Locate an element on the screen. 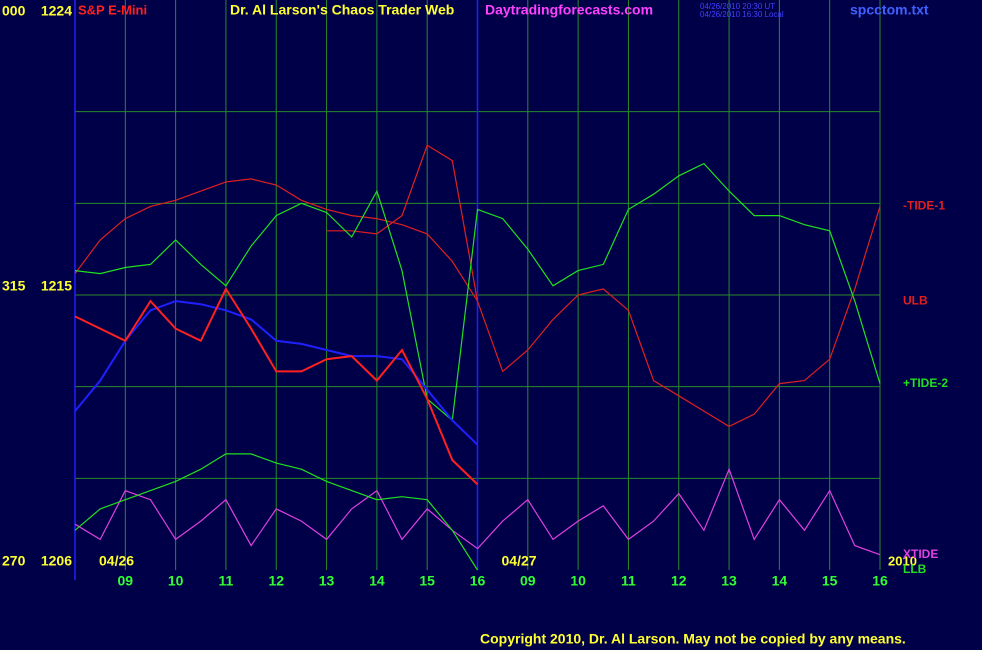  series-label: LLB is located at coordinates (915, 569).